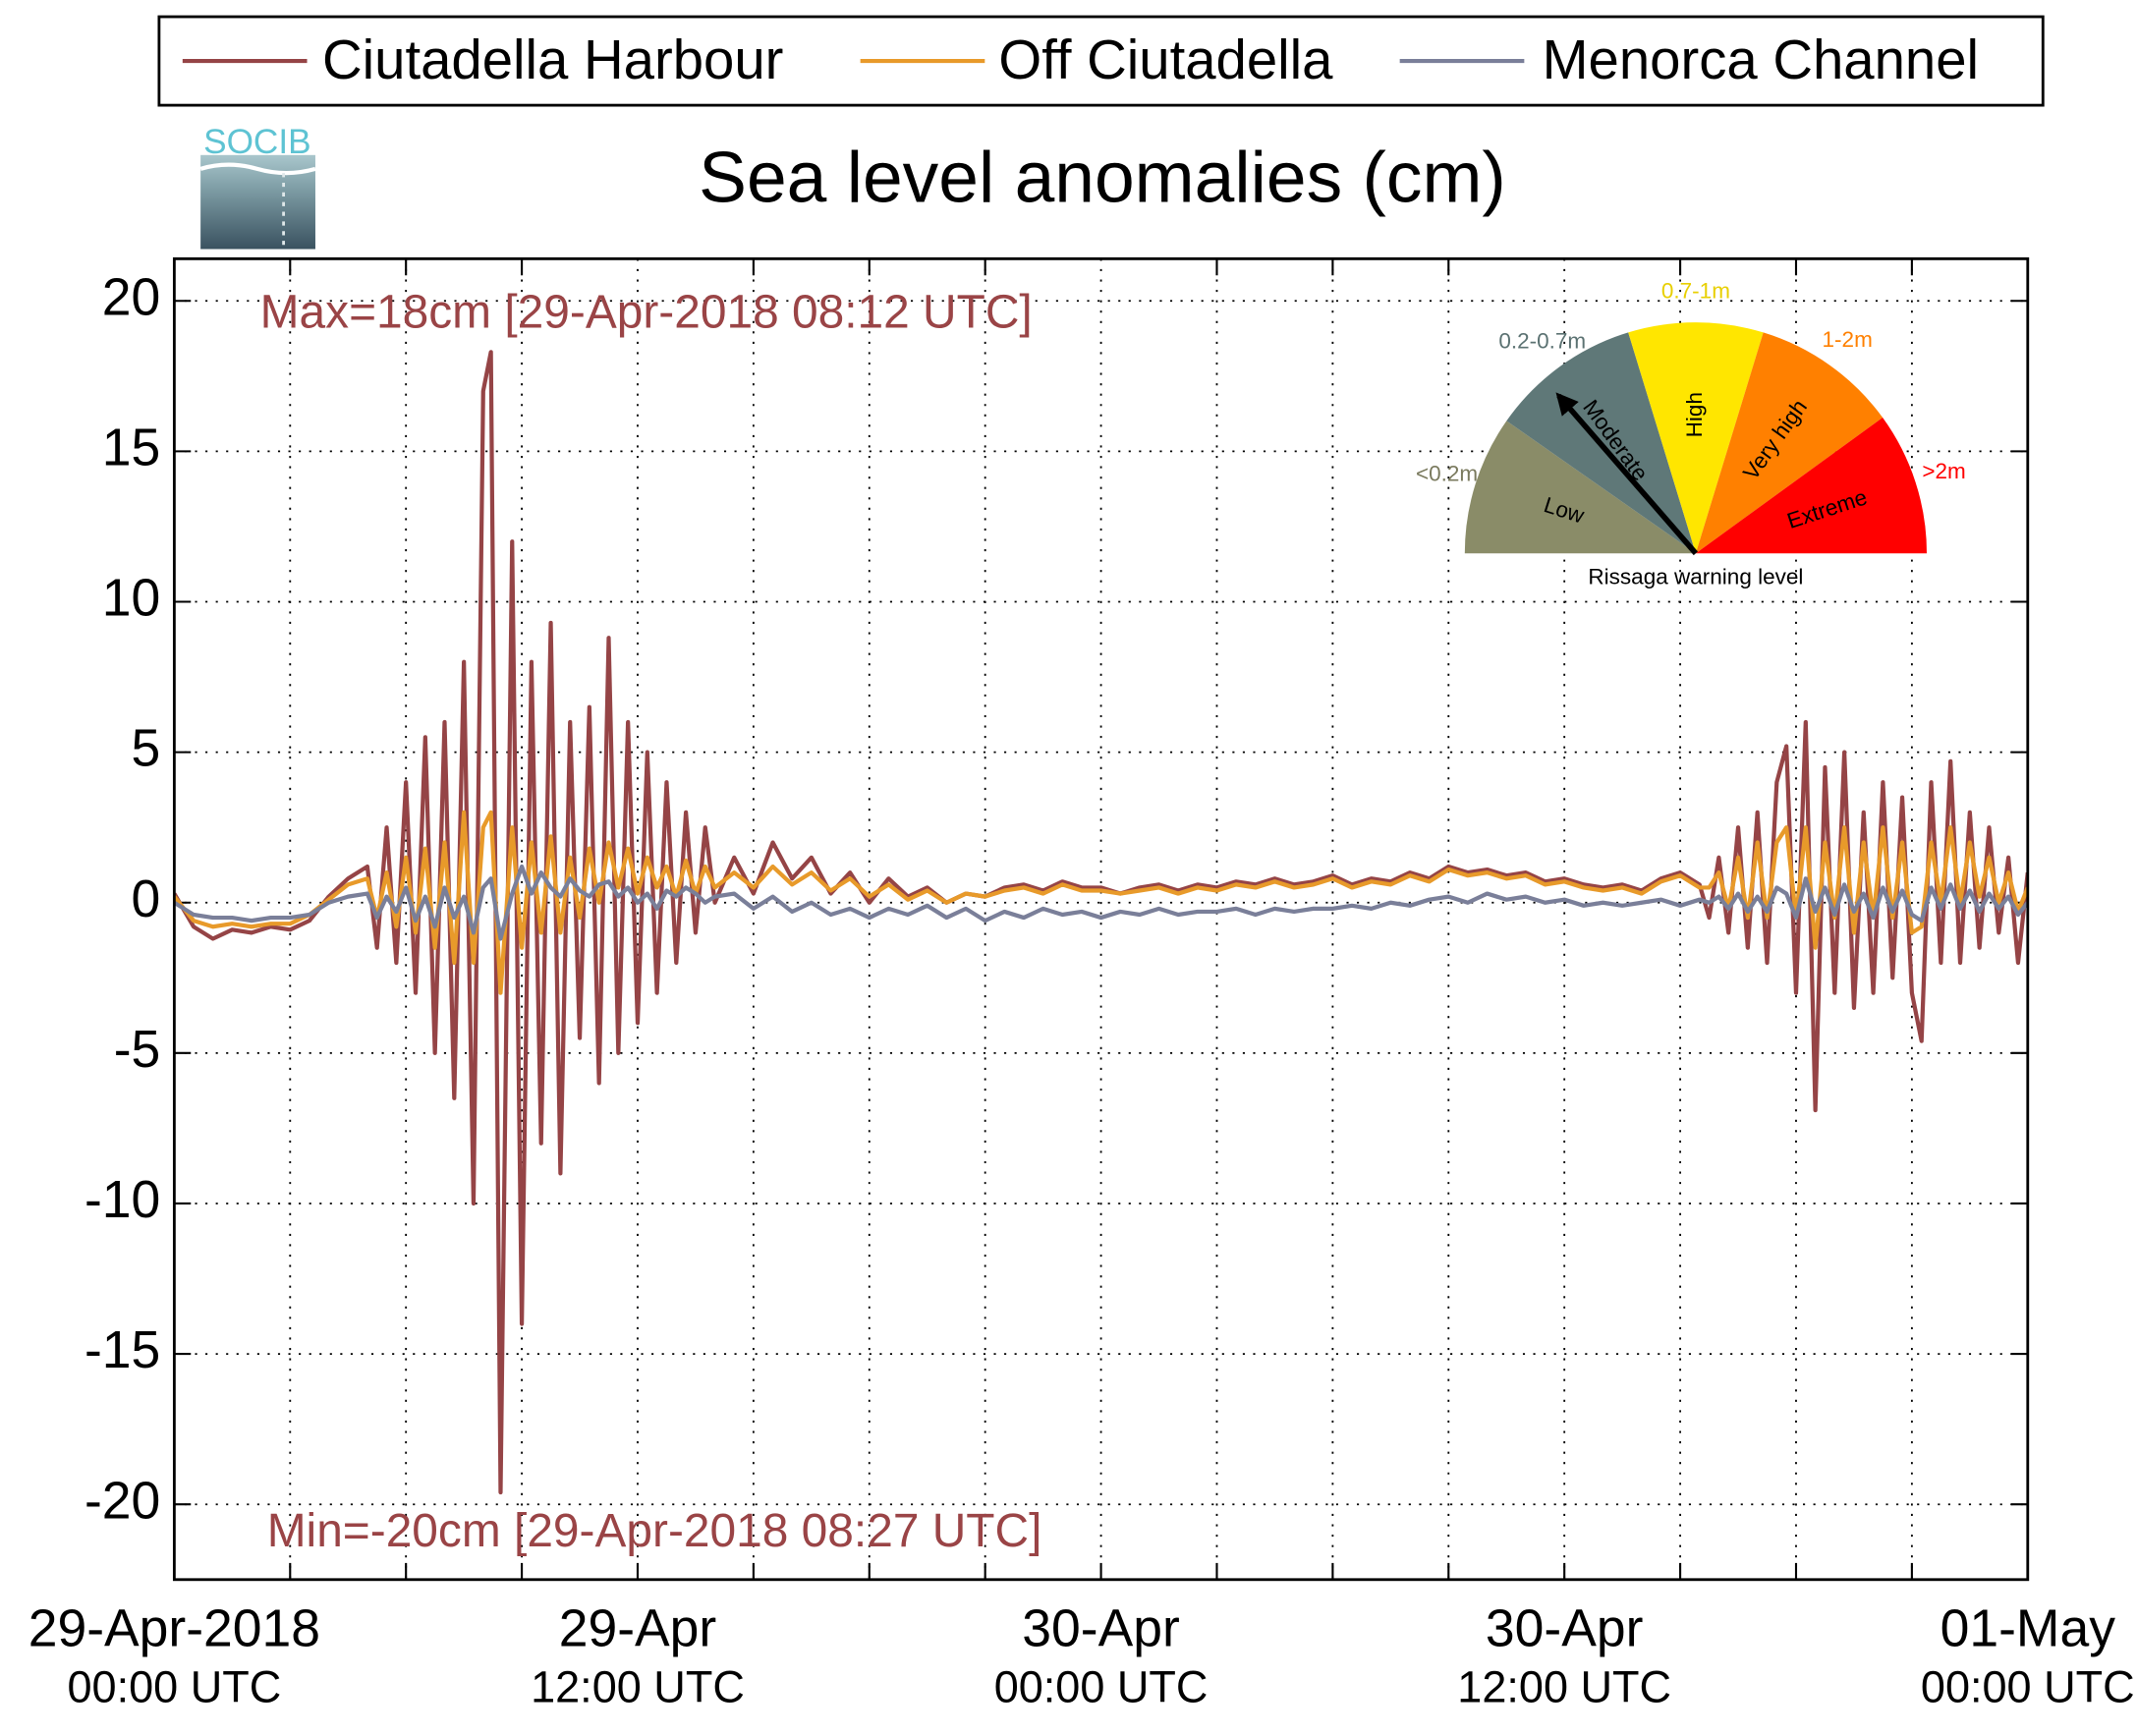 The width and height of the screenshot is (2137, 1736). What do you see at coordinates (1542, 340) in the screenshot?
I see `gauge-range-label: 0.2-0.7m` at bounding box center [1542, 340].